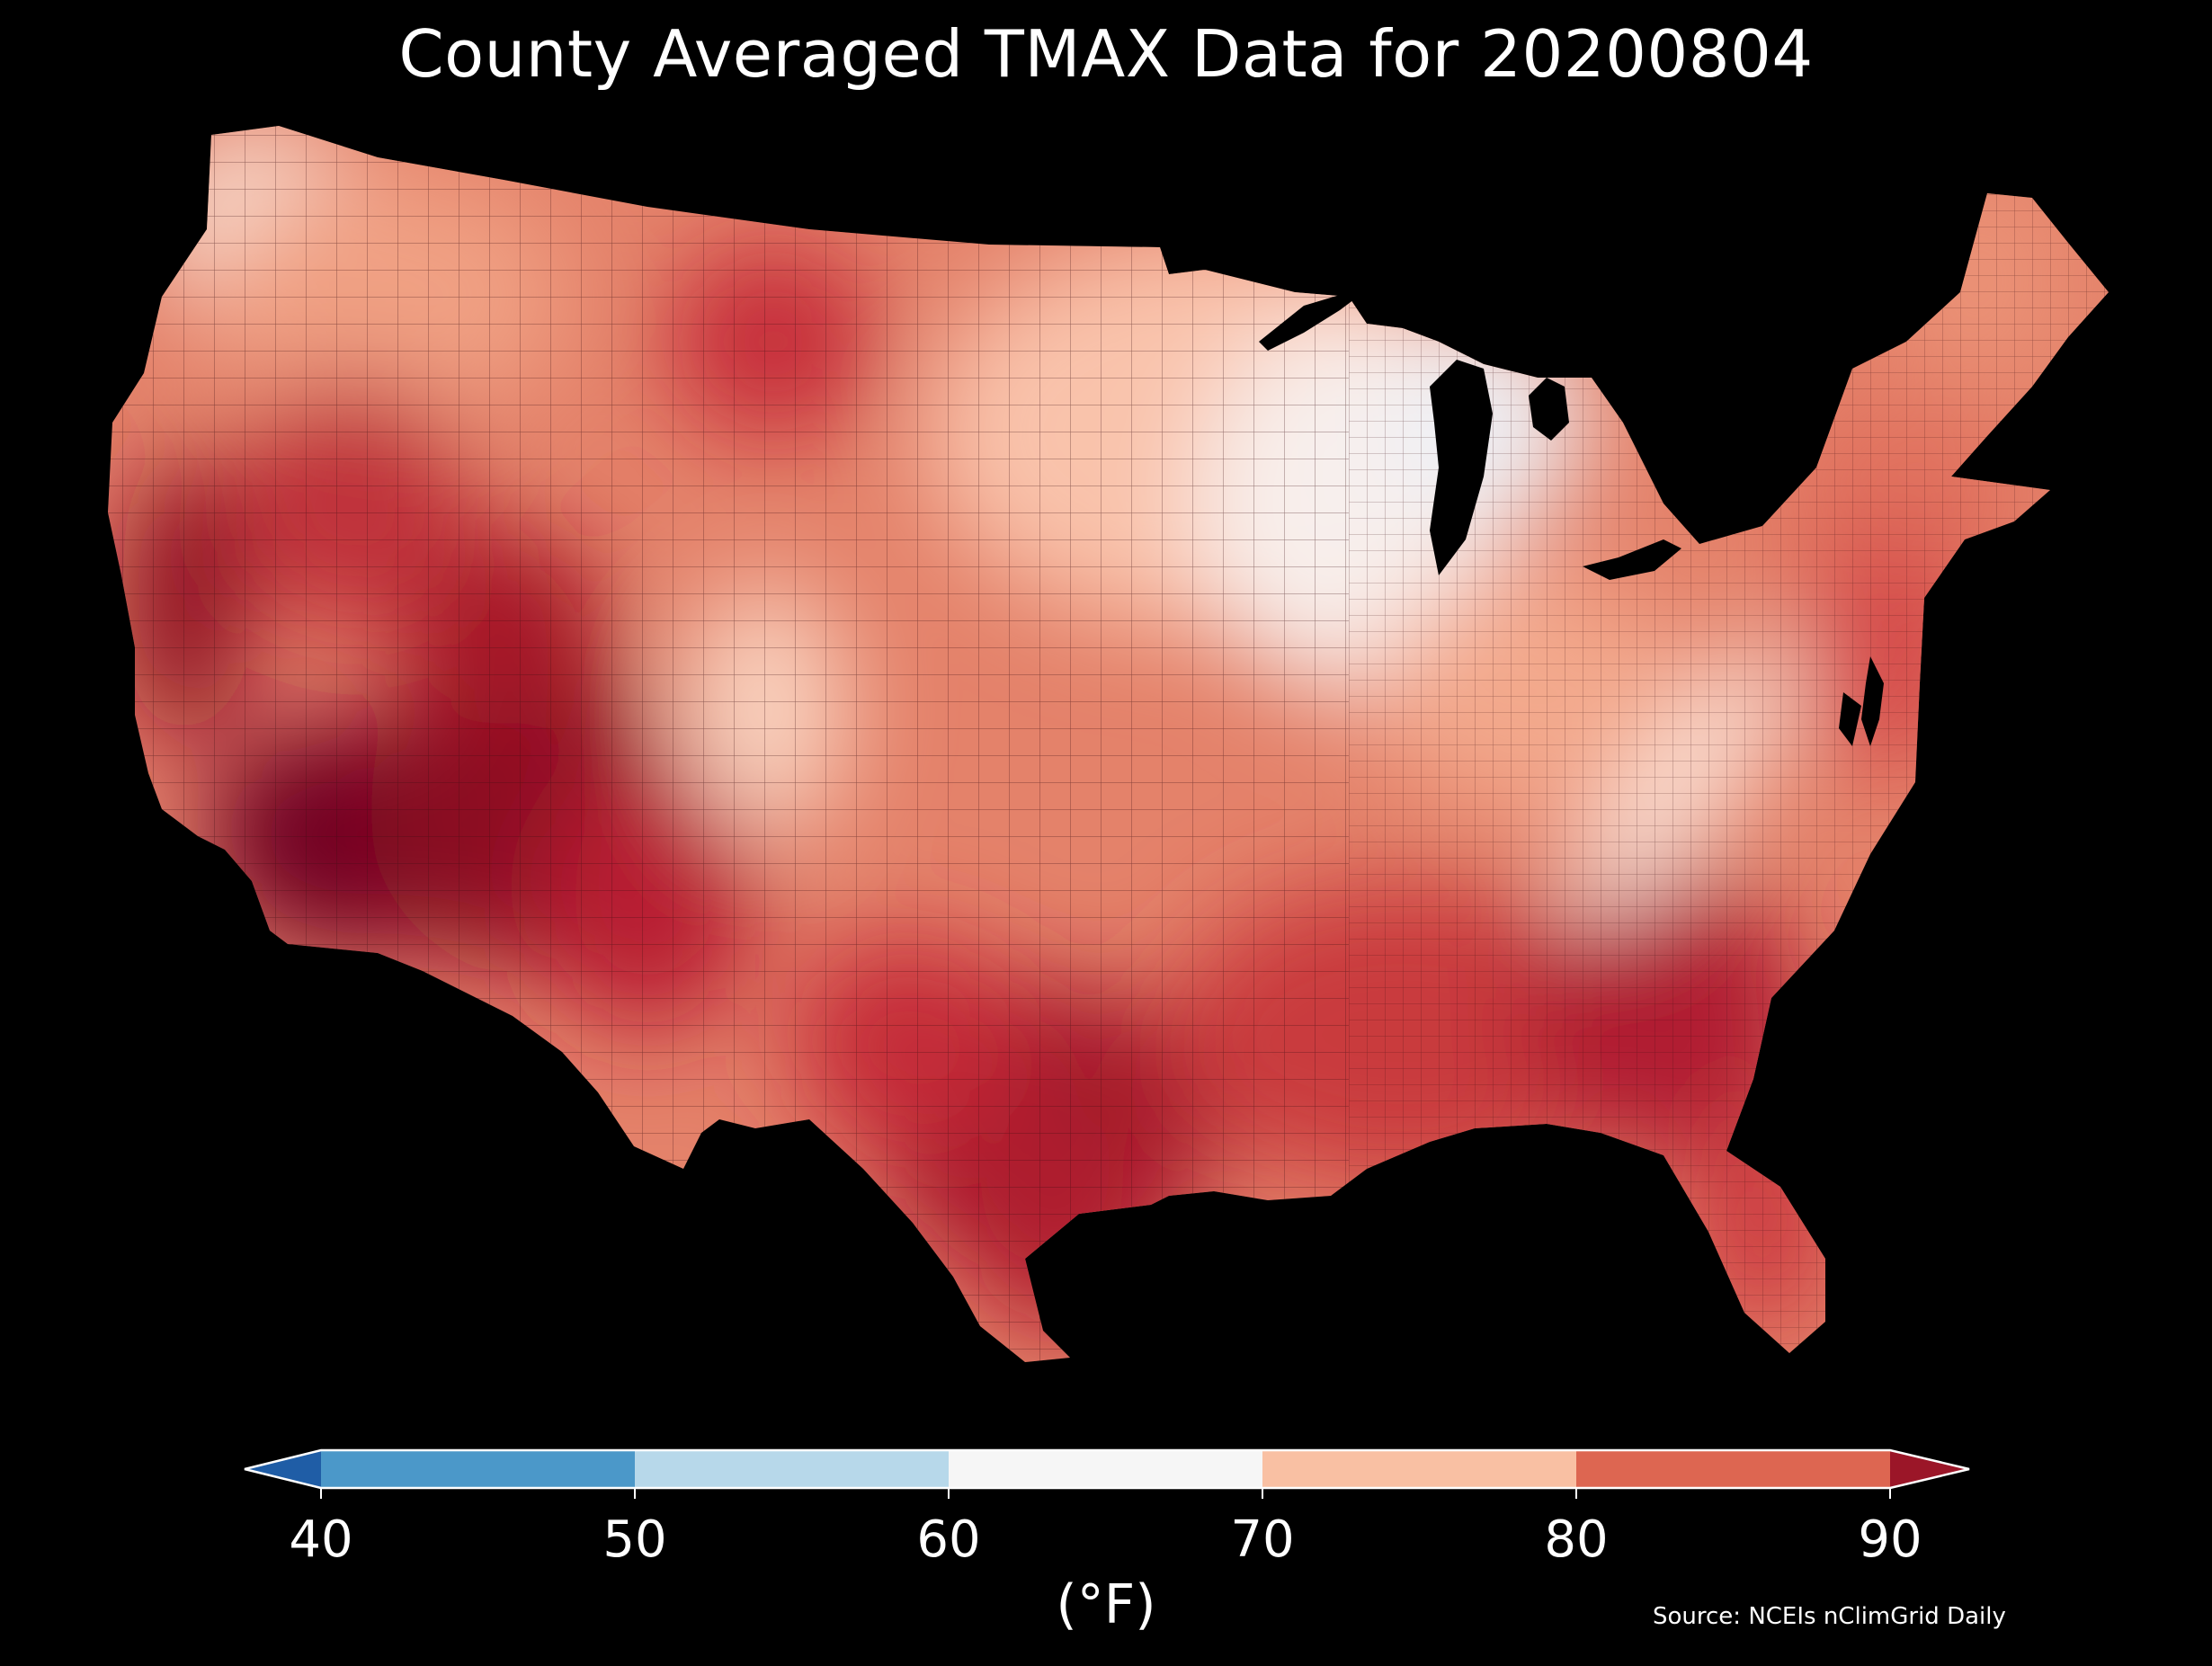  I want to click on colorbar-tick-label: 40, so click(321, 1540).